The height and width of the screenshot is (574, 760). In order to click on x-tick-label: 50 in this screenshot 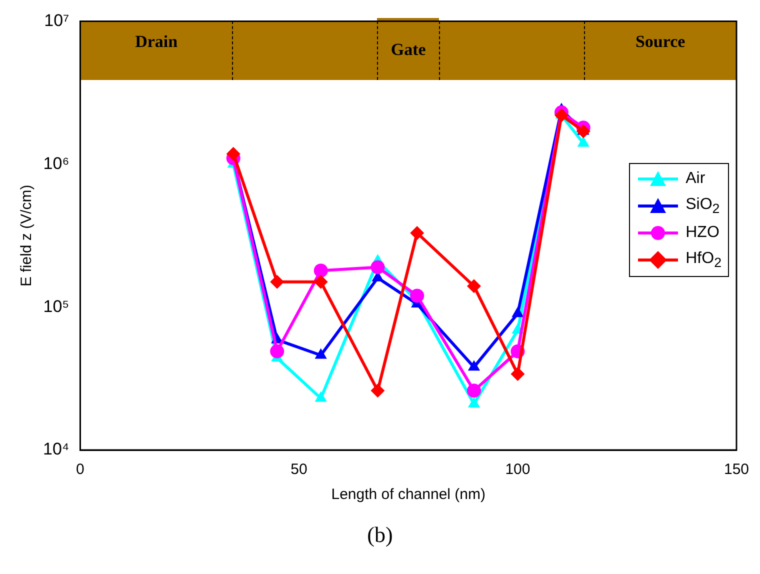, I will do `click(299, 469)`.